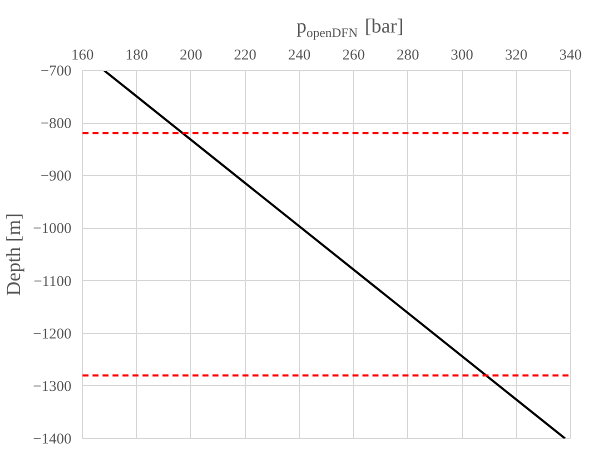 The height and width of the screenshot is (450, 593). What do you see at coordinates (52, 440) in the screenshot?
I see `y-tick-label: −1400` at bounding box center [52, 440].